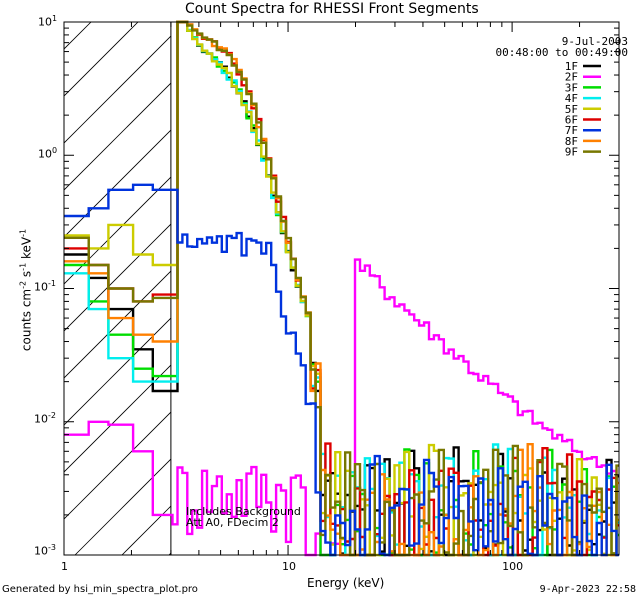 This screenshot has height=600, width=640. I want to click on y-tick-label: 10⁰, so click(48, 153).